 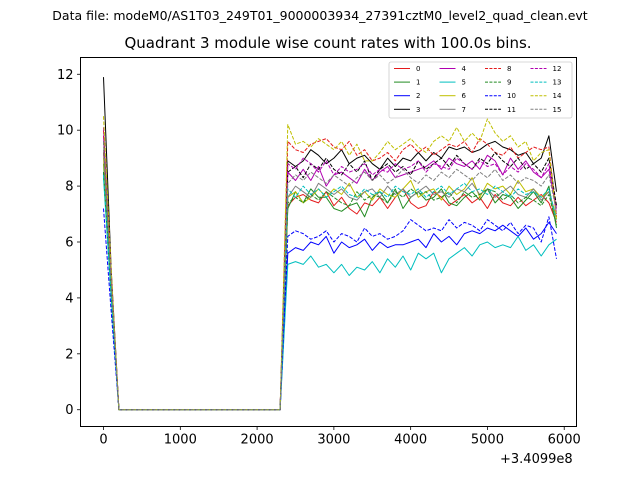 What do you see at coordinates (69, 187) in the screenshot?
I see `y-tick-label: 8` at bounding box center [69, 187].